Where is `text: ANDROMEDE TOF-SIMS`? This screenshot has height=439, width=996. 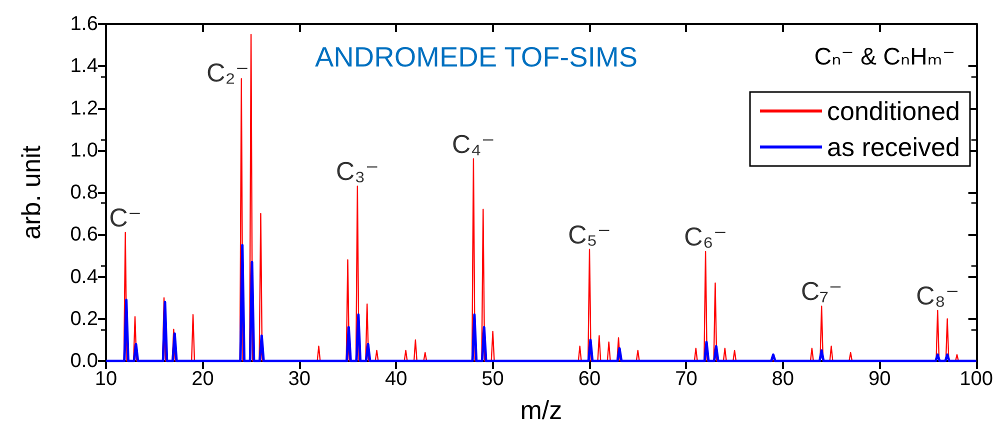 text: ANDROMEDE TOF-SIMS is located at coordinates (476, 57).